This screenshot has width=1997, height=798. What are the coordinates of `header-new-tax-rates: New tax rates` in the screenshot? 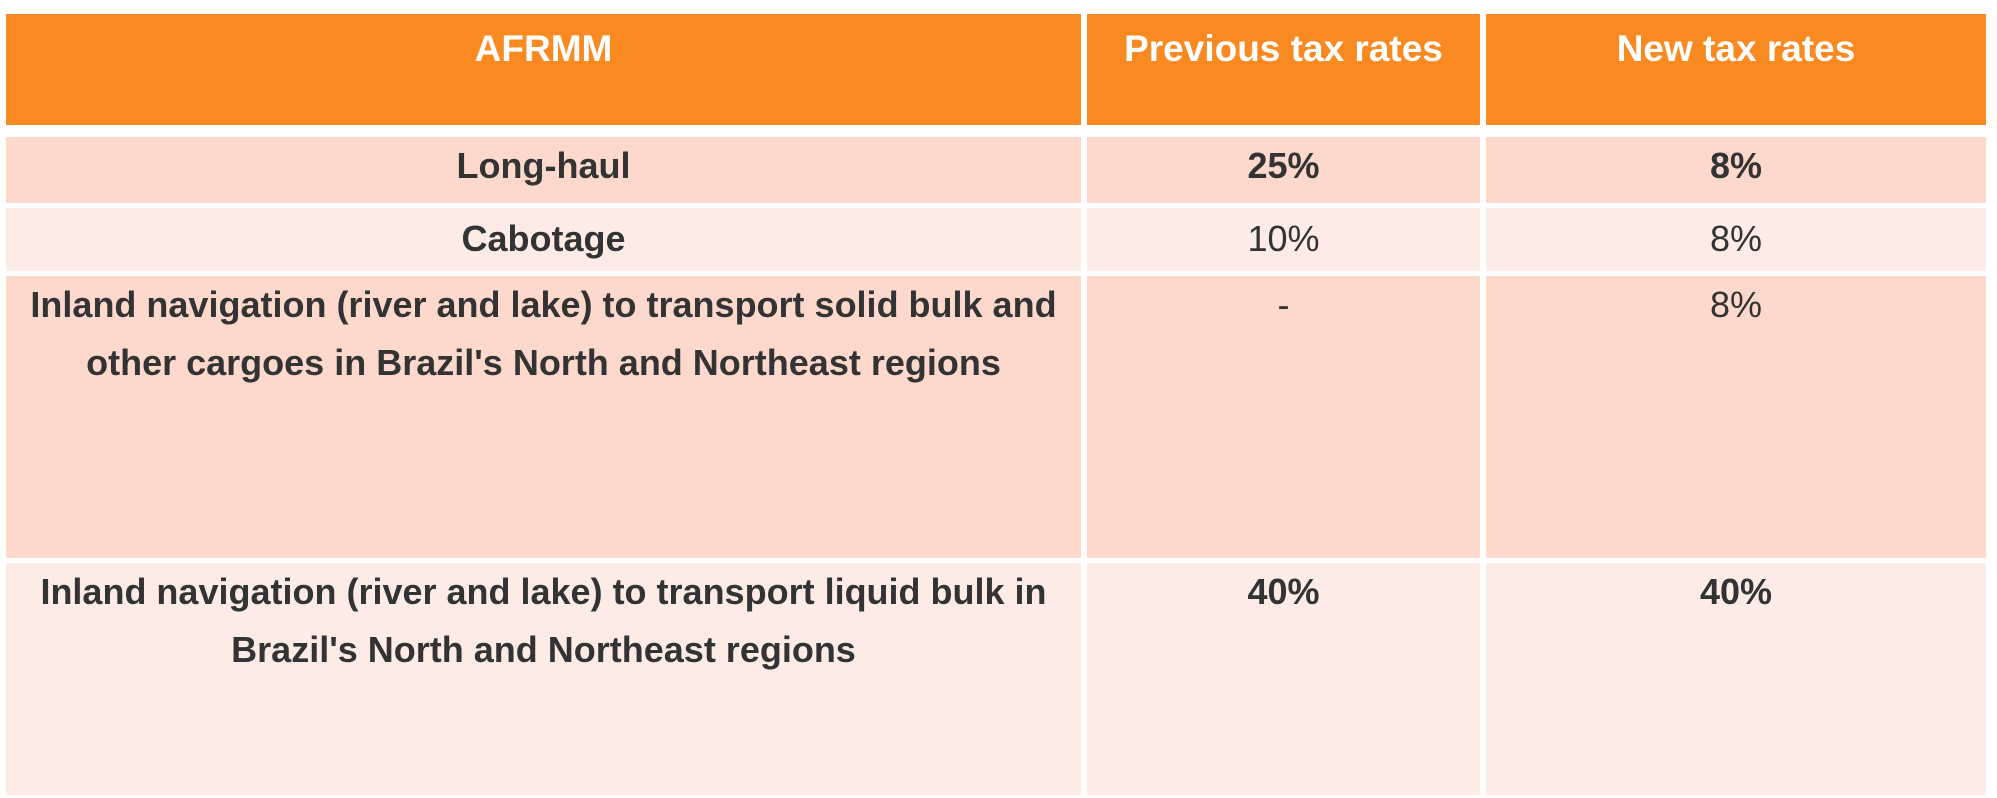 It's located at (1736, 69).